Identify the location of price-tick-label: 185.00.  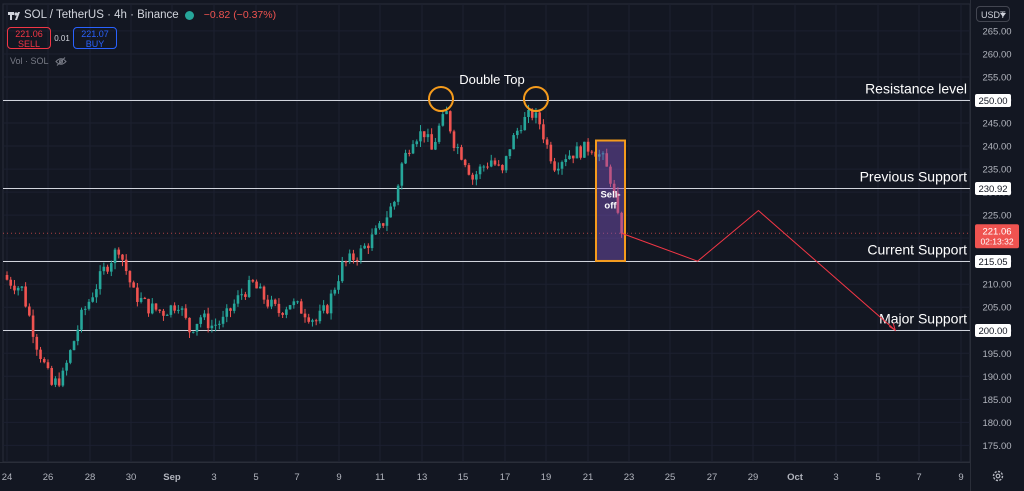
(996, 400).